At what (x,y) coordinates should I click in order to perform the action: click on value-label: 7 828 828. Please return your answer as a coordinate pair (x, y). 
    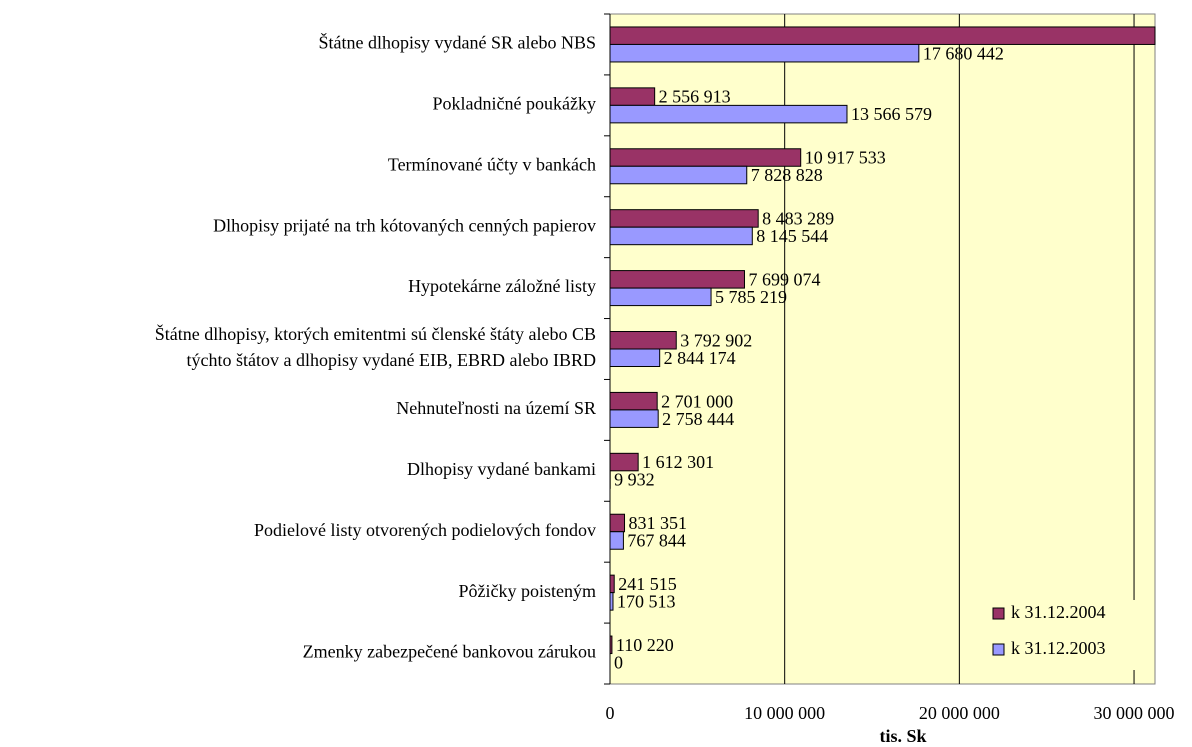
    Looking at the image, I should click on (787, 175).